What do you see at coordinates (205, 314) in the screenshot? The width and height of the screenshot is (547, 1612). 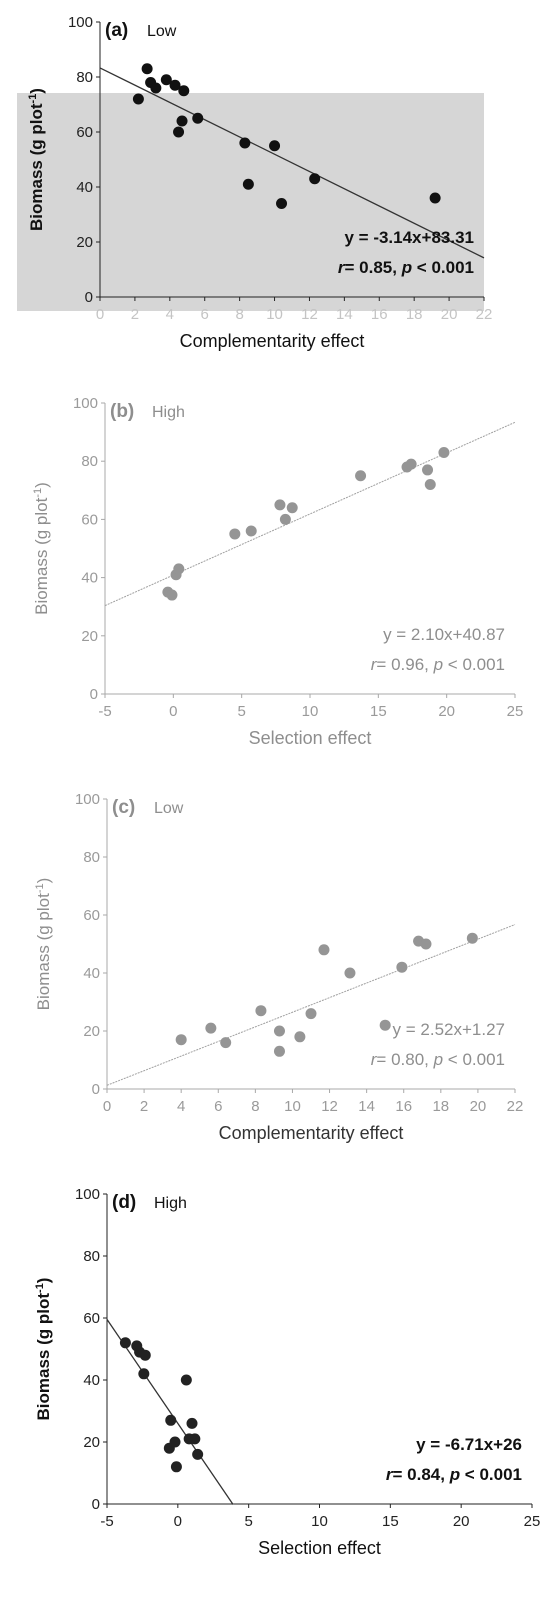 I see `x-tick-label: 6` at bounding box center [205, 314].